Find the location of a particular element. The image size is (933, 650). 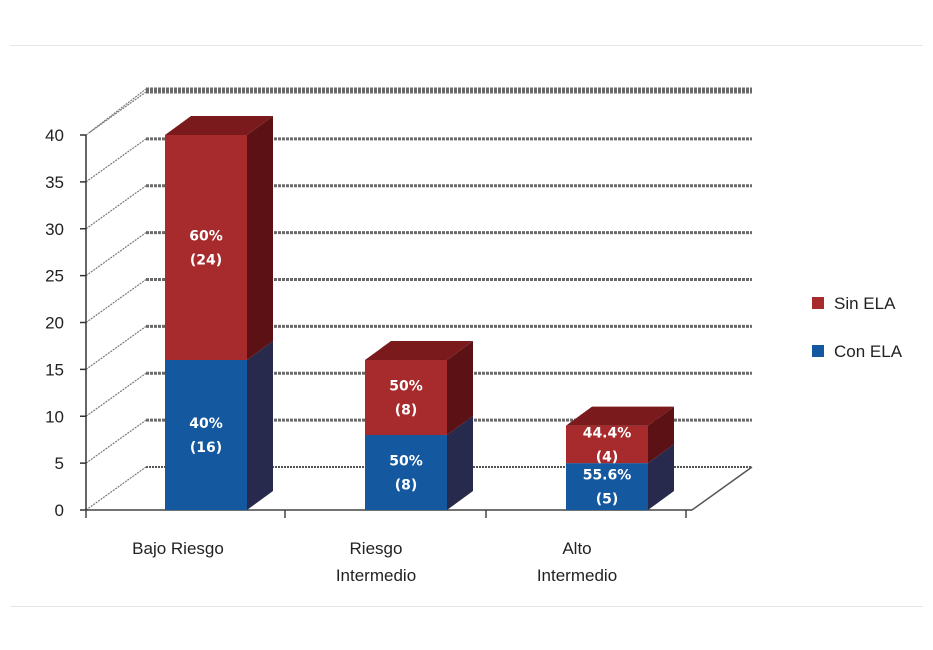

bar-sin-ela-alto-intermedio-side is located at coordinates (661, 435).